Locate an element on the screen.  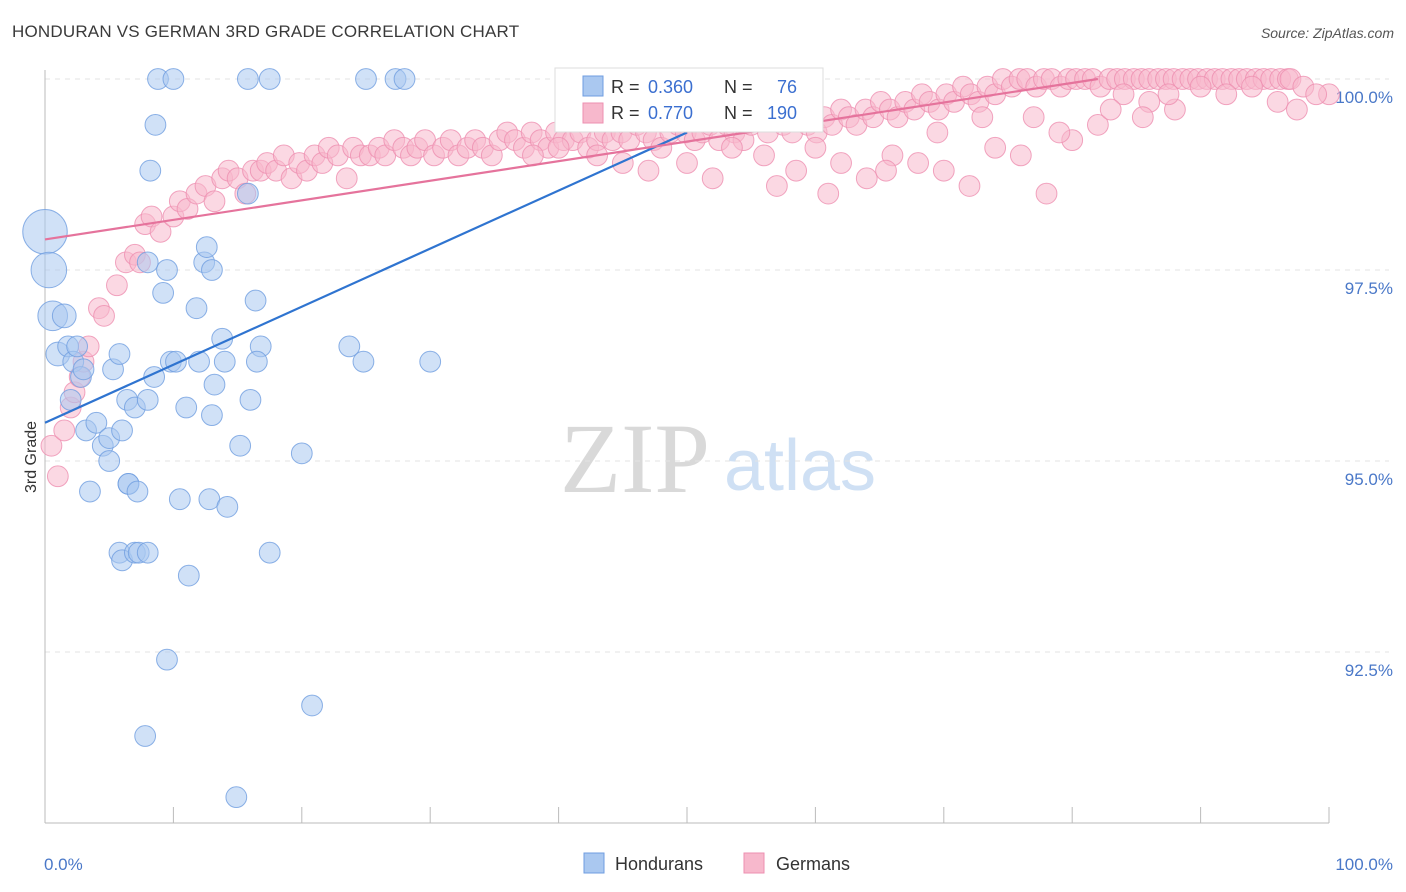
legend-swatch-germans is located at coordinates (593, 113).